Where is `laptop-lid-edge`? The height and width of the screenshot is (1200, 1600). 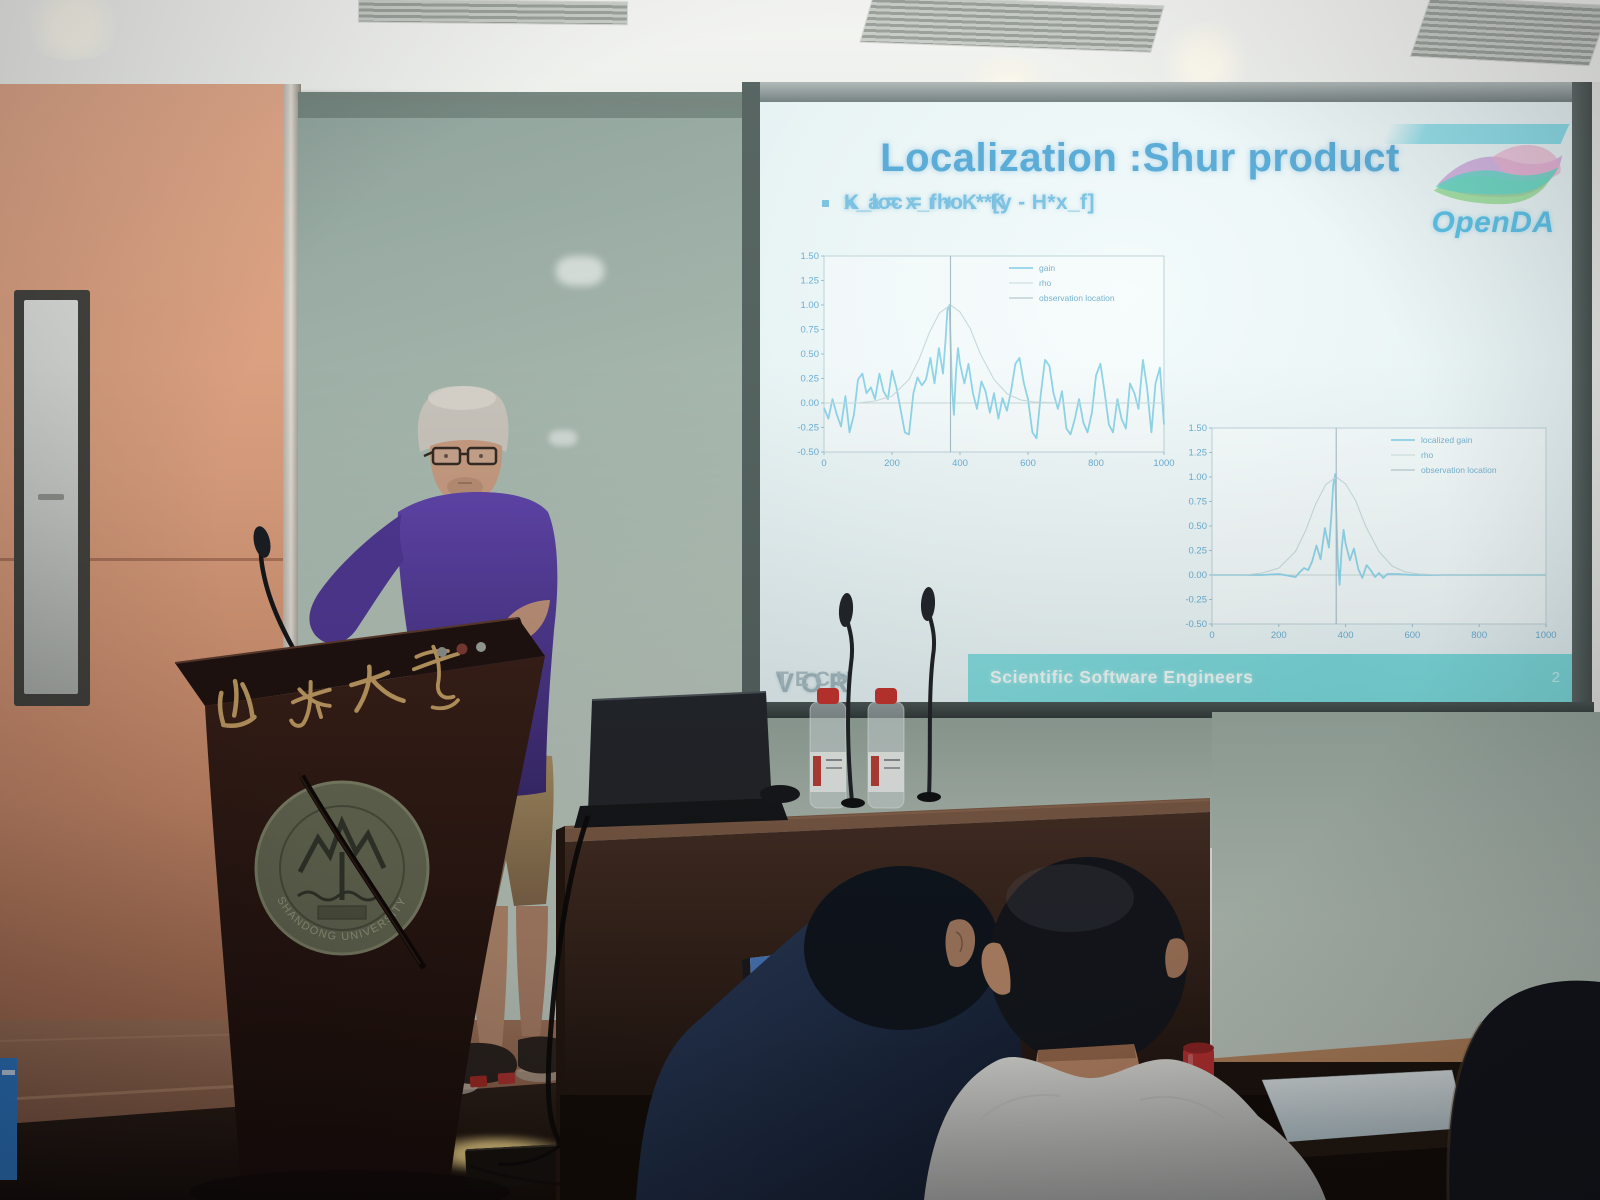 laptop-lid-edge is located at coordinates (679, 696).